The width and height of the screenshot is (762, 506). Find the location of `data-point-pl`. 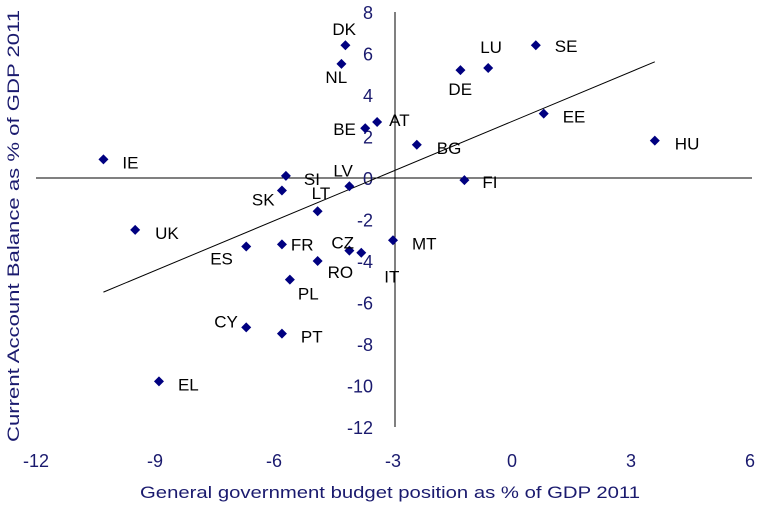

data-point-pl is located at coordinates (289, 279).